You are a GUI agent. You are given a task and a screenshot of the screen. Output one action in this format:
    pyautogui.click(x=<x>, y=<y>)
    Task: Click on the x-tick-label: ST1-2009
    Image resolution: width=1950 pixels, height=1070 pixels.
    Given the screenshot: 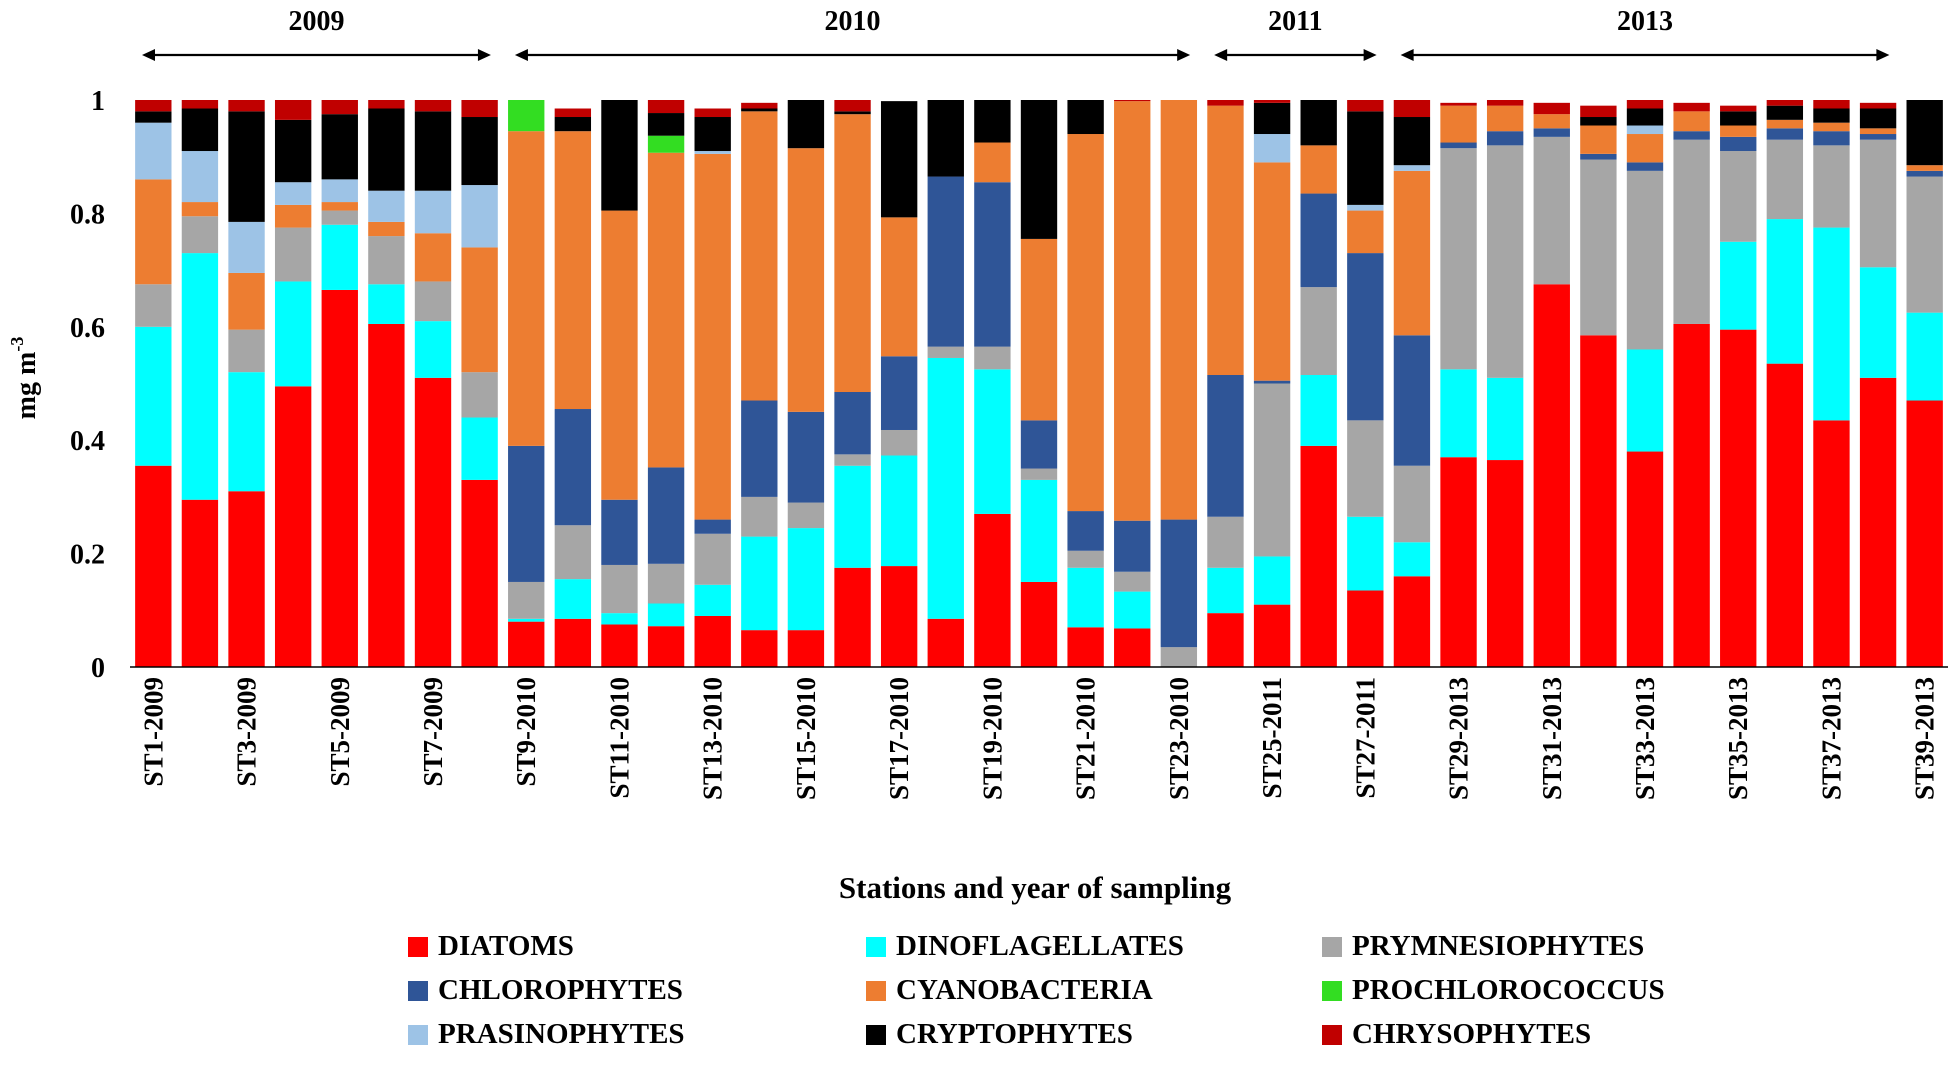 What is the action you would take?
    pyautogui.click(x=153, y=732)
    